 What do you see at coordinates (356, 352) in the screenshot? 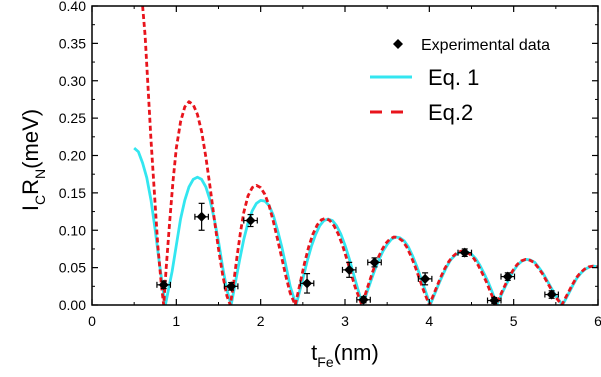
I see `x-axis-title-unit: (nm)` at bounding box center [356, 352].